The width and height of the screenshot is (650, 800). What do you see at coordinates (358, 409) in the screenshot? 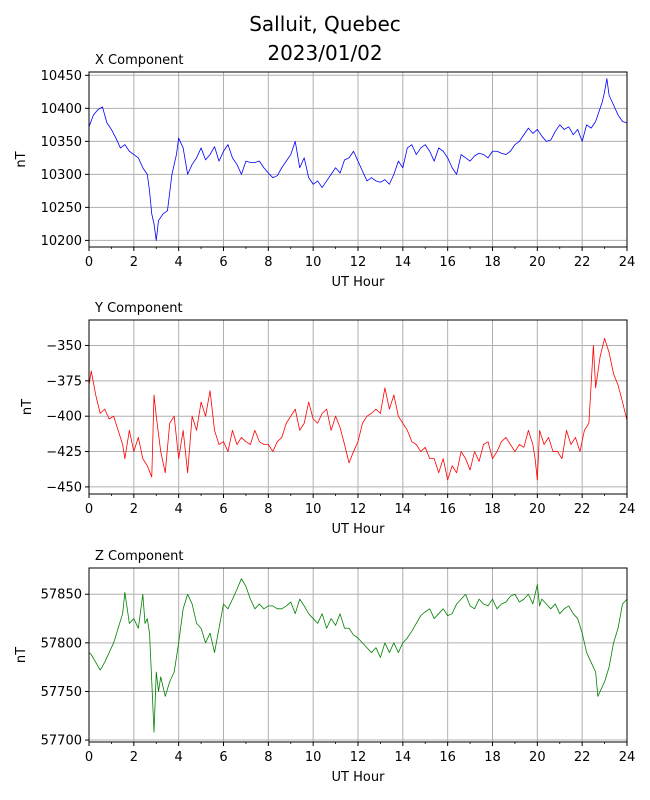
I see `series-line-y` at bounding box center [358, 409].